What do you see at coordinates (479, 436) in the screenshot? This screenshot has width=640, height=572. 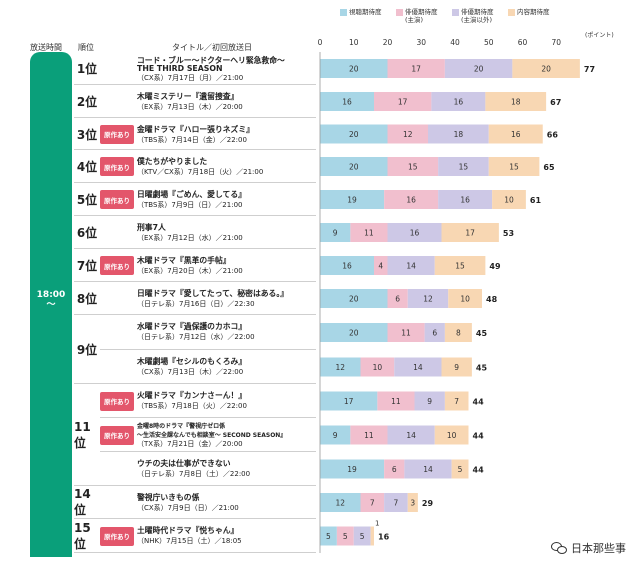 I see `bar-total-label: 44` at bounding box center [479, 436].